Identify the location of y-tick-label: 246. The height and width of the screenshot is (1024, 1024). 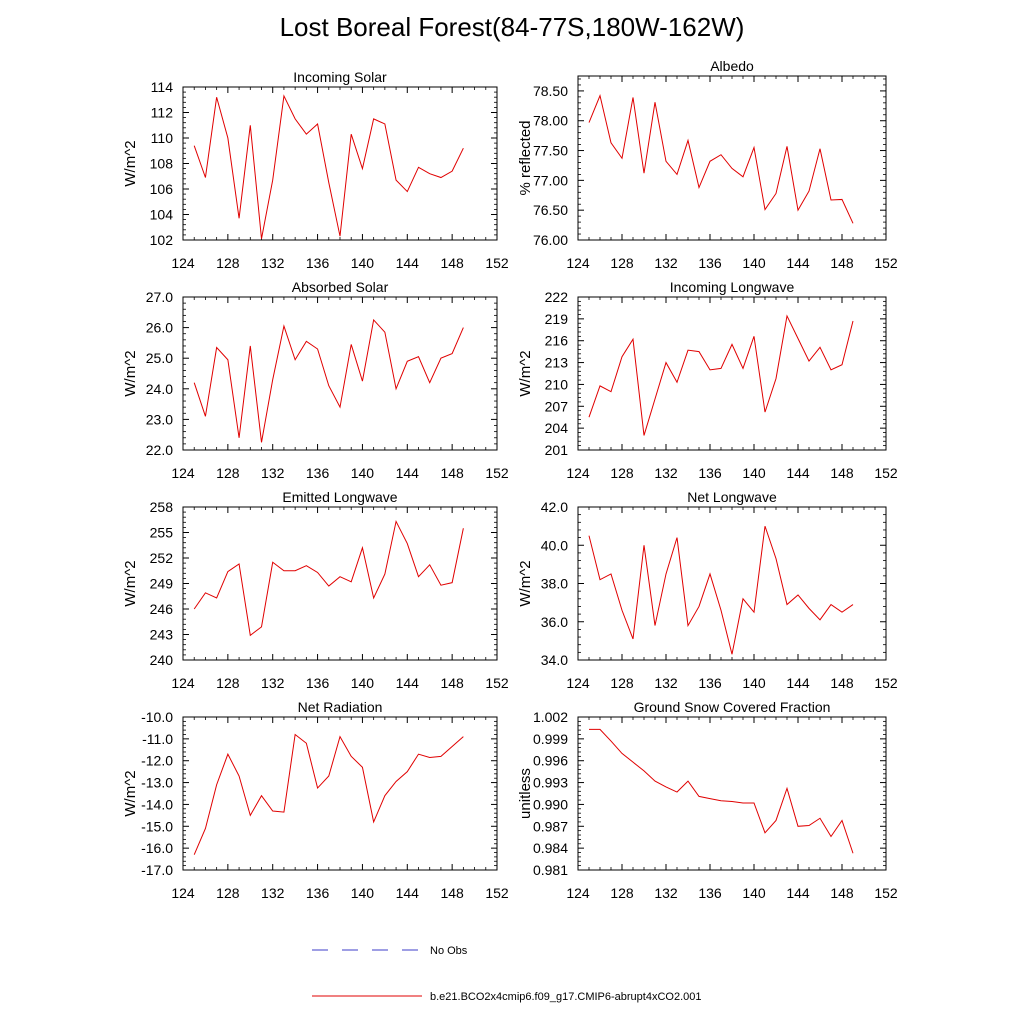
(162, 609).